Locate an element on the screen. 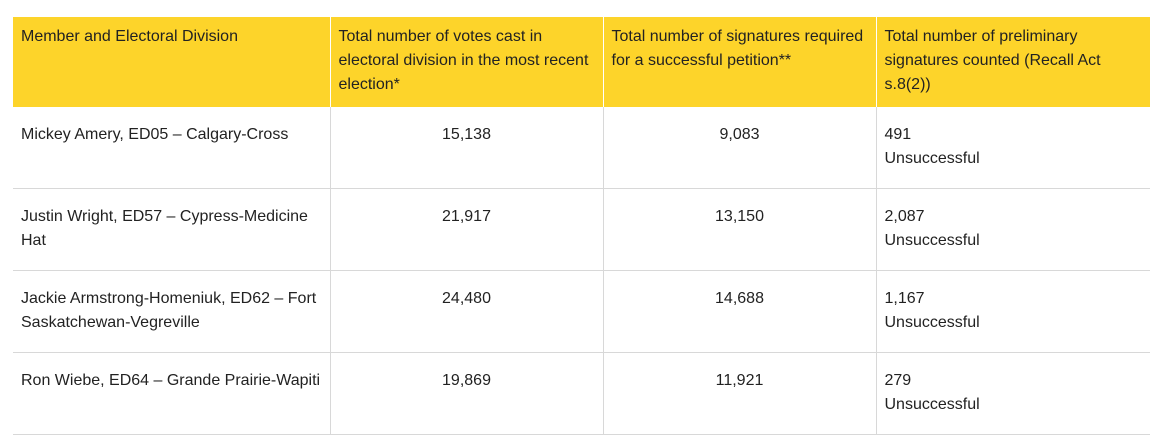 This screenshot has width=1176, height=442. votes-cell: 24,480 is located at coordinates (466, 311).